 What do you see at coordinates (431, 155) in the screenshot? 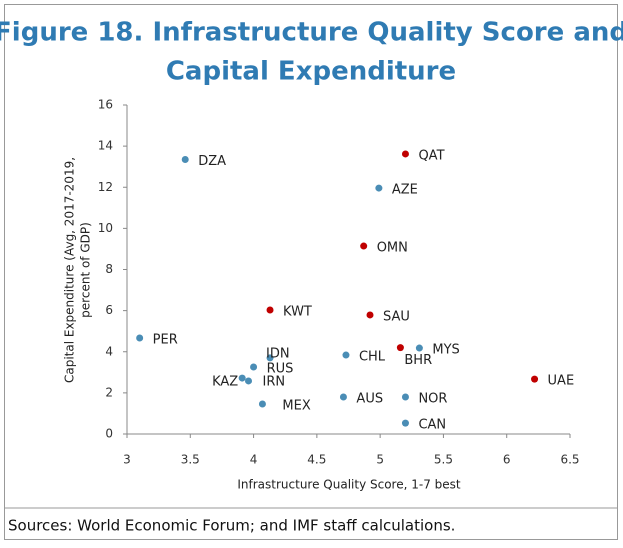
I see `point-label: QAT` at bounding box center [431, 155].